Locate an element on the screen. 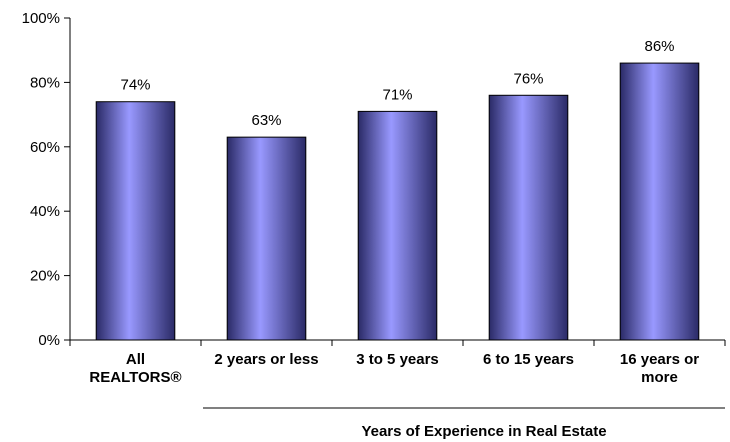 This screenshot has height=442, width=730. x-category-label-line: 16 years or is located at coordinates (659, 359).